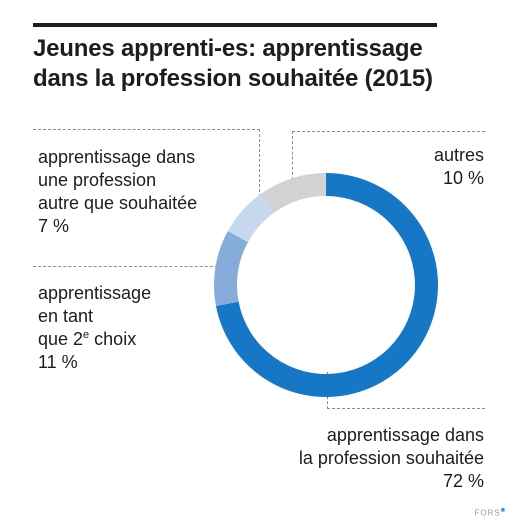 The image size is (518, 526). I want to click on title-rule, so click(235, 25).